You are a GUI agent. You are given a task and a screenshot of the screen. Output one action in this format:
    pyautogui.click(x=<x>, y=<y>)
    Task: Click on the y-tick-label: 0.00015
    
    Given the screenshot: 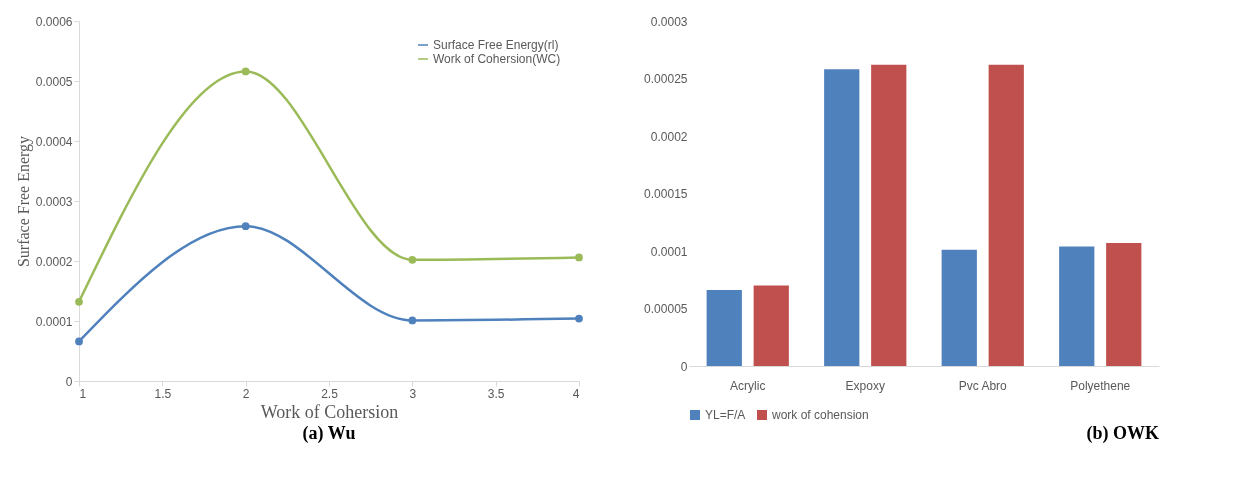 What is the action you would take?
    pyautogui.click(x=666, y=194)
    